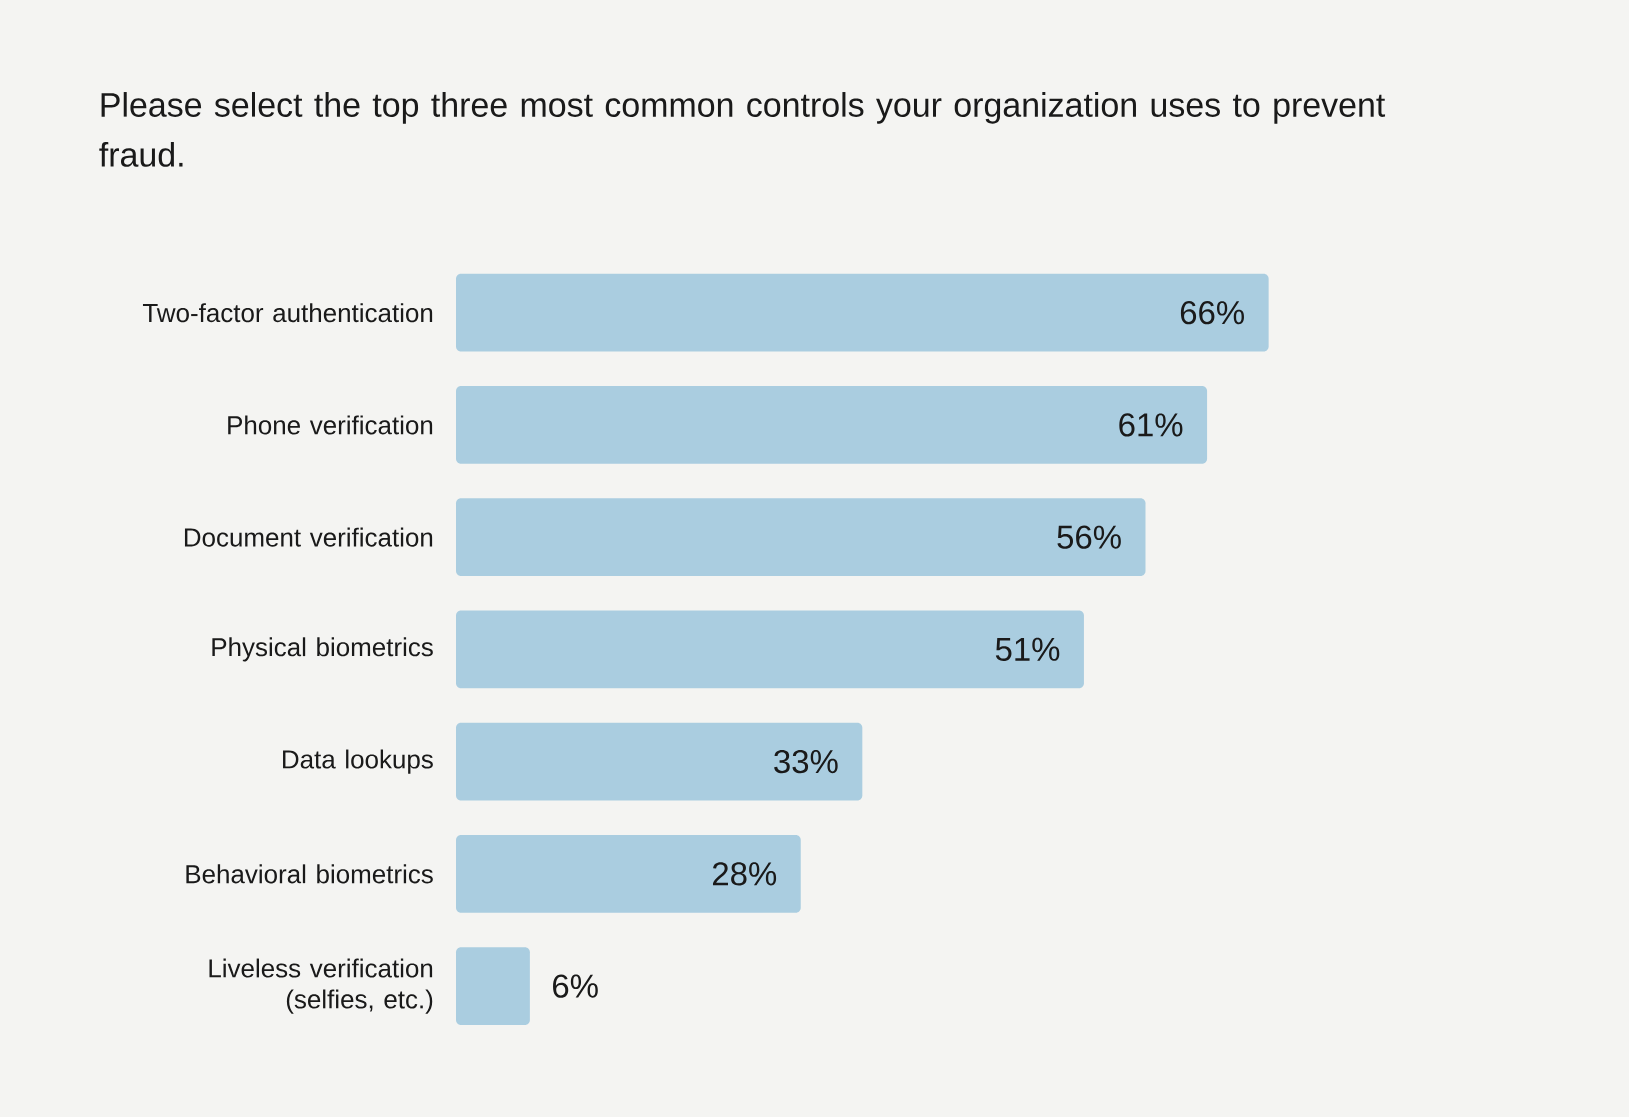 The height and width of the screenshot is (1117, 1629). What do you see at coordinates (744, 874) in the screenshot?
I see `data-label: 28%` at bounding box center [744, 874].